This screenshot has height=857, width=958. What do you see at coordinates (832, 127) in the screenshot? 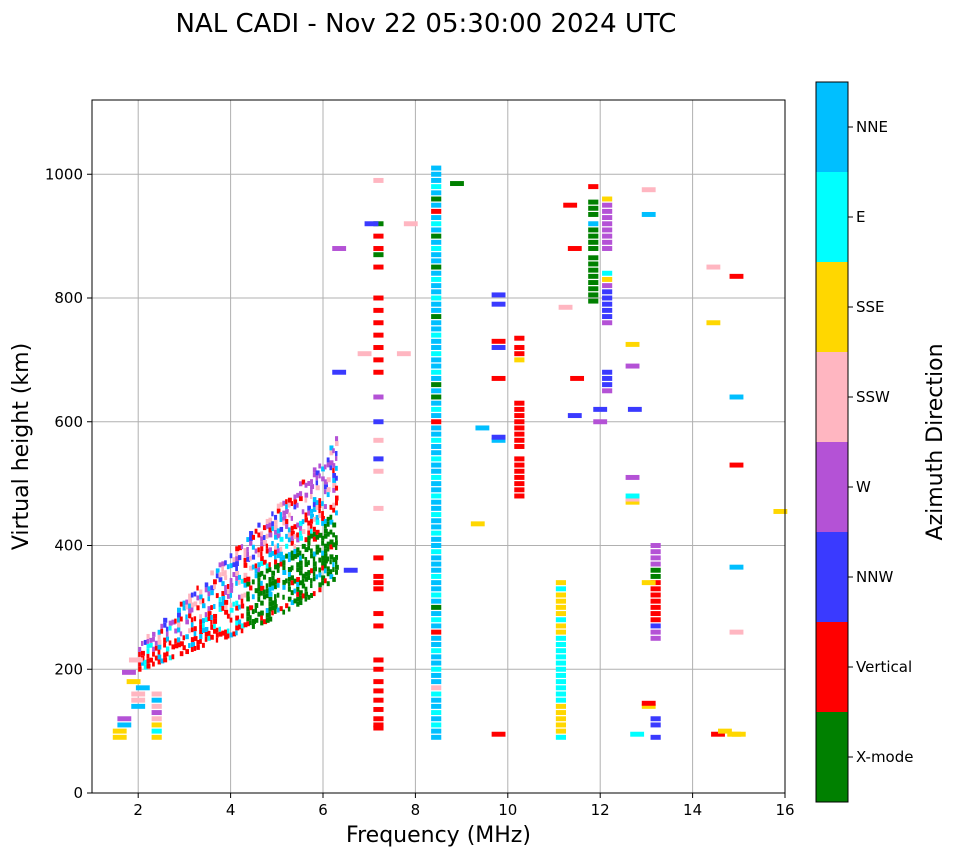
I see `colorbar-swatch-nne` at bounding box center [832, 127].